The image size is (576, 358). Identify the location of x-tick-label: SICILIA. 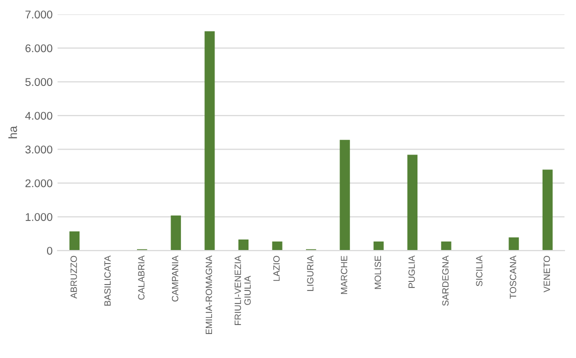
(479, 270).